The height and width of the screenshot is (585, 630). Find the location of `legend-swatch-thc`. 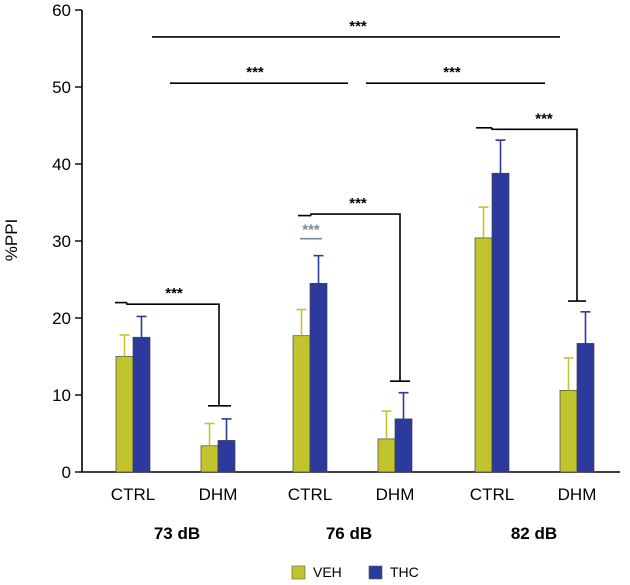

legend-swatch-thc is located at coordinates (375, 572).